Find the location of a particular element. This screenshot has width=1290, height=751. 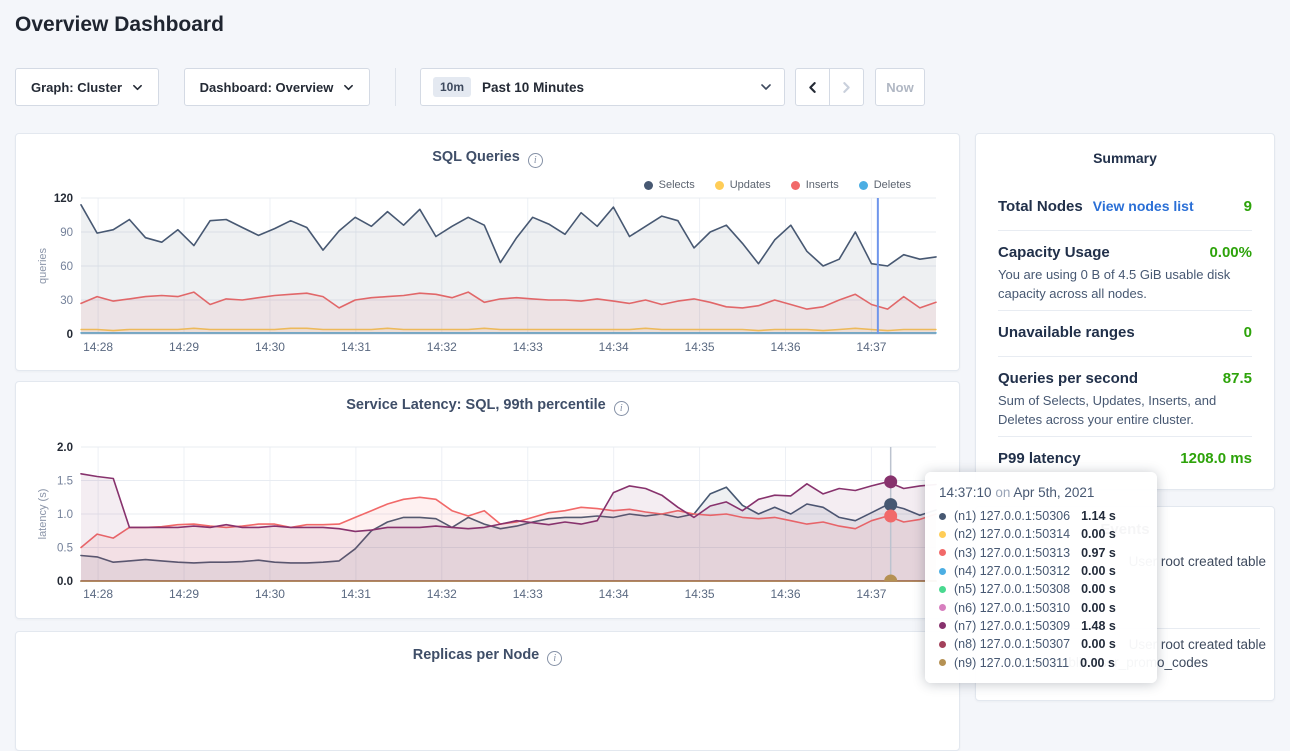

summary-value: 9 is located at coordinates (1247, 206).